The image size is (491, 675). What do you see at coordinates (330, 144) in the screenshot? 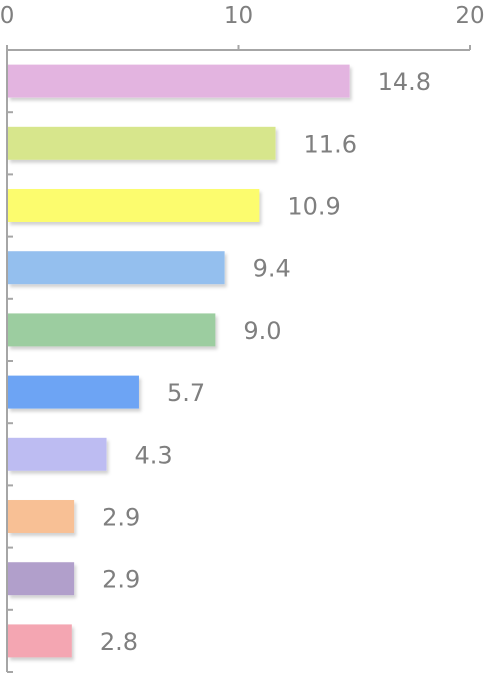
I see `data-label-2: 11.6` at bounding box center [330, 144].